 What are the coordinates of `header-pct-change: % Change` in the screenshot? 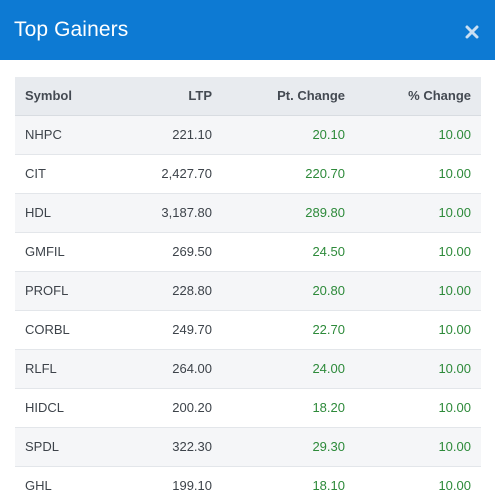 It's located at (413, 96).